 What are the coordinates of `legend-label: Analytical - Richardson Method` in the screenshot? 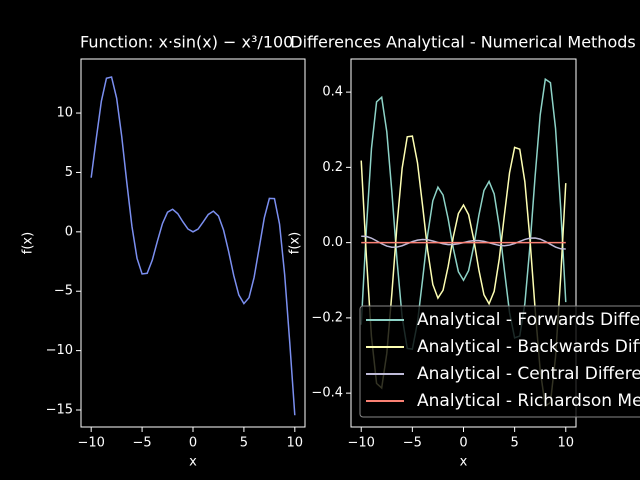 It's located at (528, 401).